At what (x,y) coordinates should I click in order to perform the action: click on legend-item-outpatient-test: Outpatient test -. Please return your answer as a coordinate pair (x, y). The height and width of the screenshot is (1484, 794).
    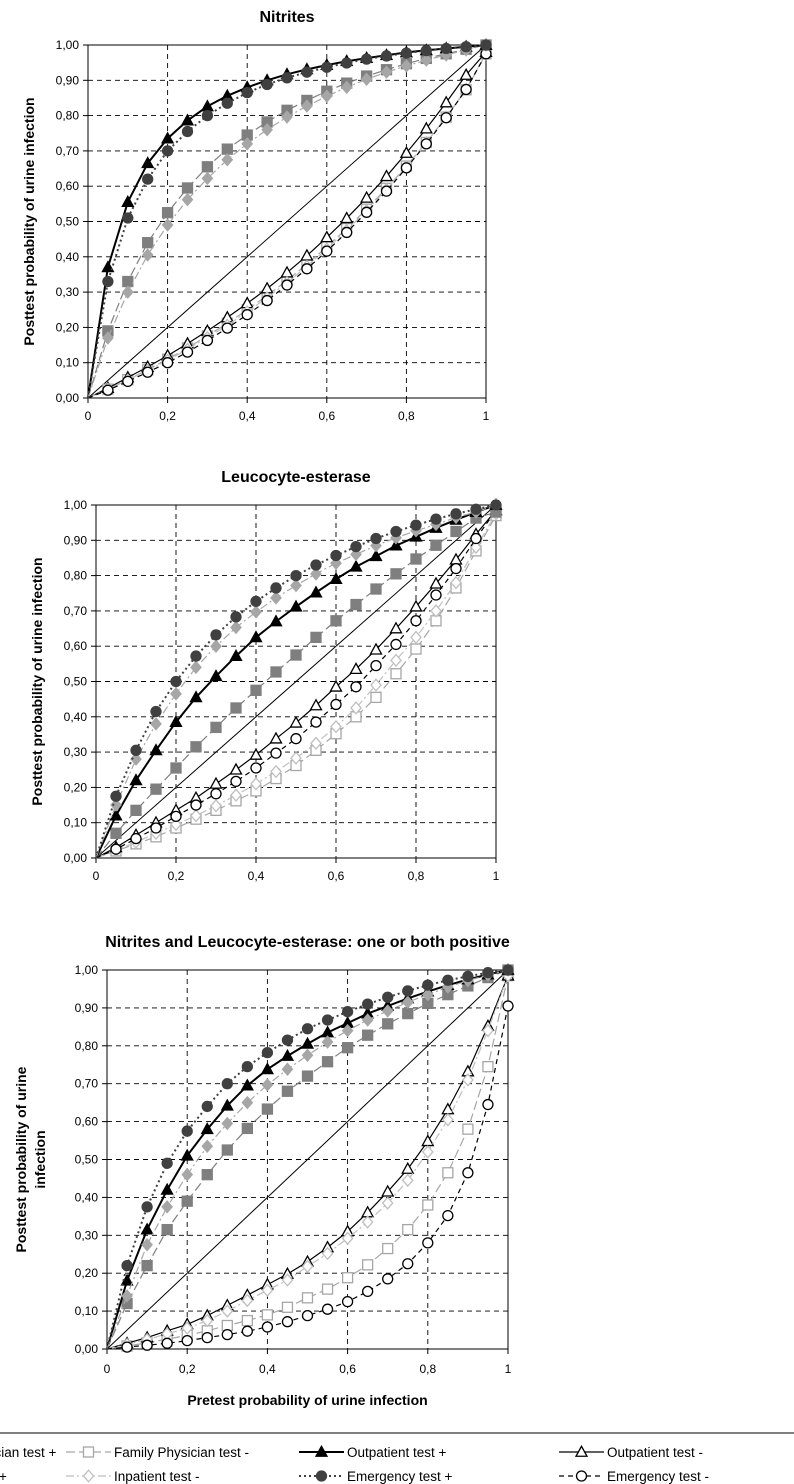
    Looking at the image, I should click on (631, 1452).